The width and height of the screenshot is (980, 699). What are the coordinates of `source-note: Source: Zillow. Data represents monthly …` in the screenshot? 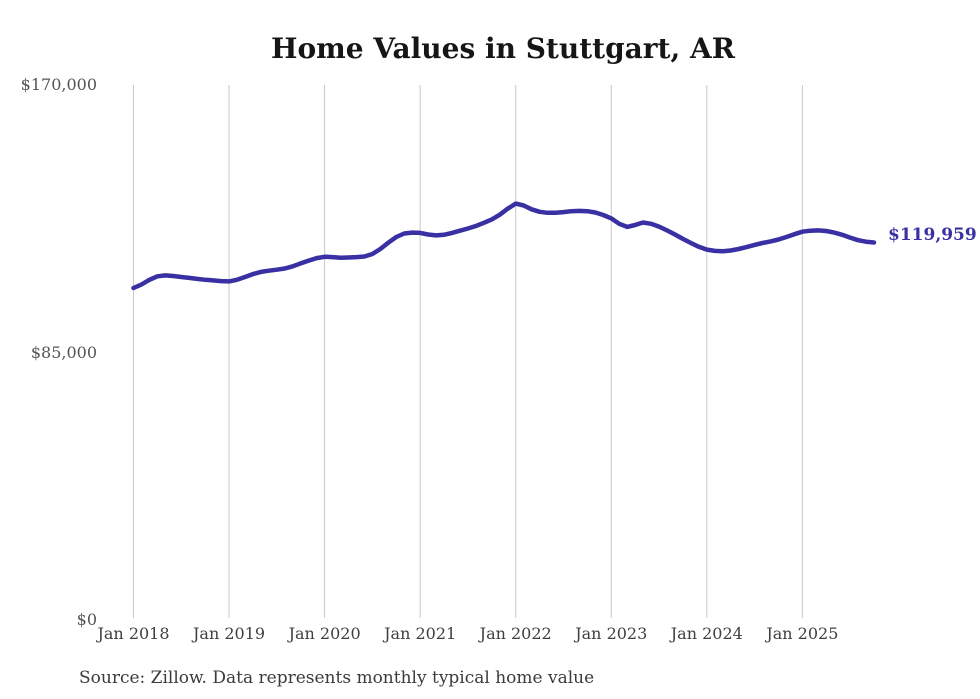 It's located at (337, 678).